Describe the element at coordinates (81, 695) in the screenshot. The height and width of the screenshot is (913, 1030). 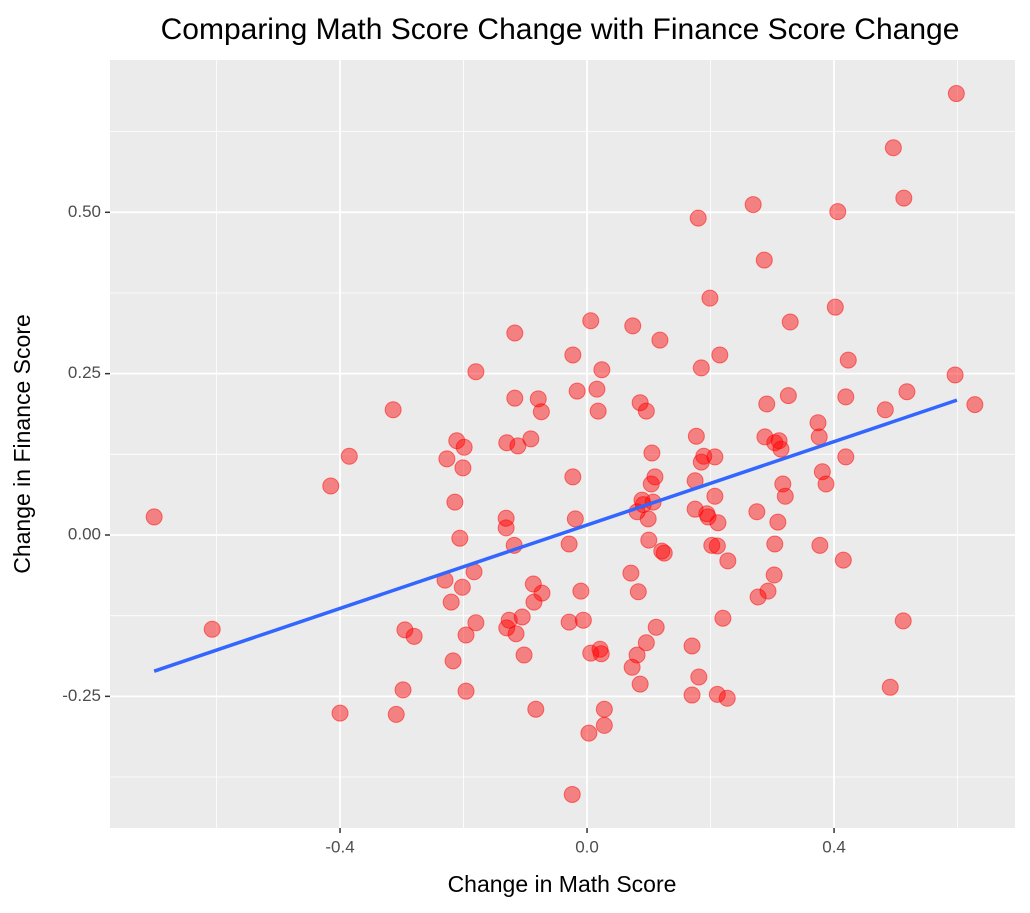
I see `y-tick-label: -0.25` at that location.